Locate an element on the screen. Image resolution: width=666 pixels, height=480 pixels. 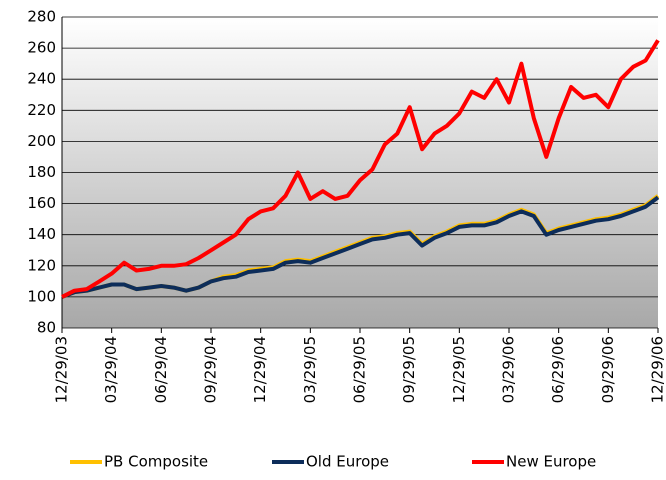
y-tick-label: 80 is located at coordinates (46, 328).